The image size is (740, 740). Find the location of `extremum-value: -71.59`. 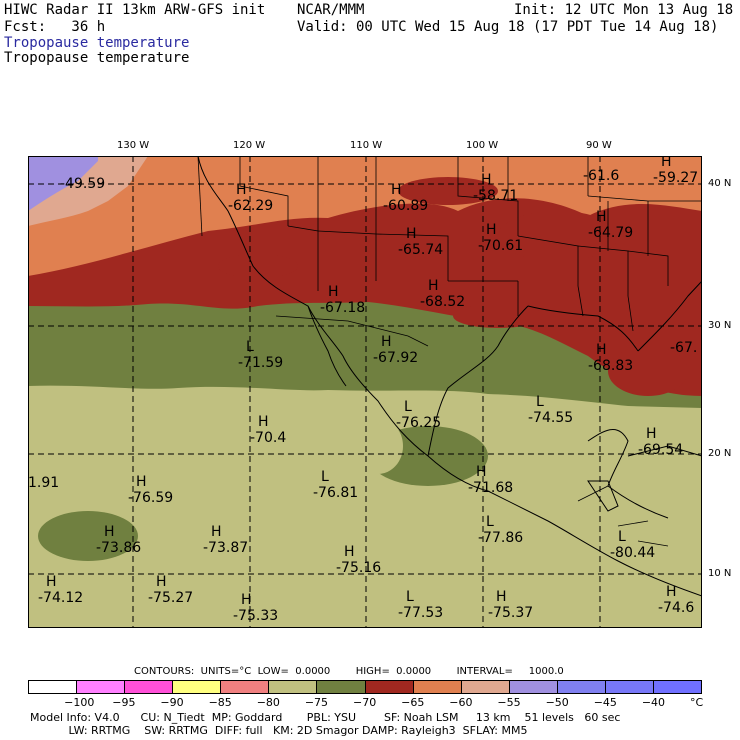

extremum-value: -71.59 is located at coordinates (260, 363).